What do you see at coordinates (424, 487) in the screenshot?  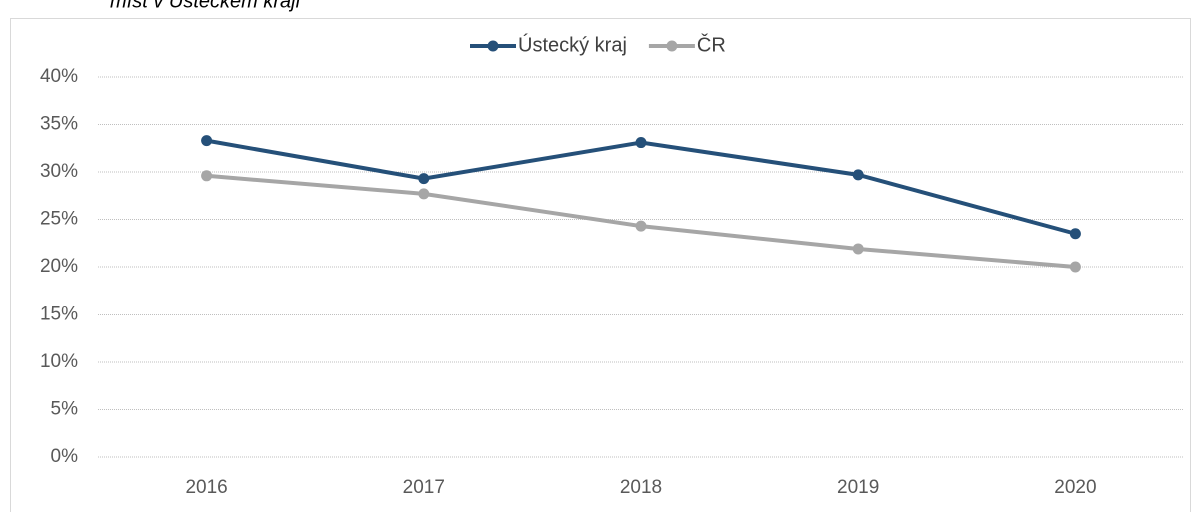 I see `x-tick-label: 2017` at bounding box center [424, 487].